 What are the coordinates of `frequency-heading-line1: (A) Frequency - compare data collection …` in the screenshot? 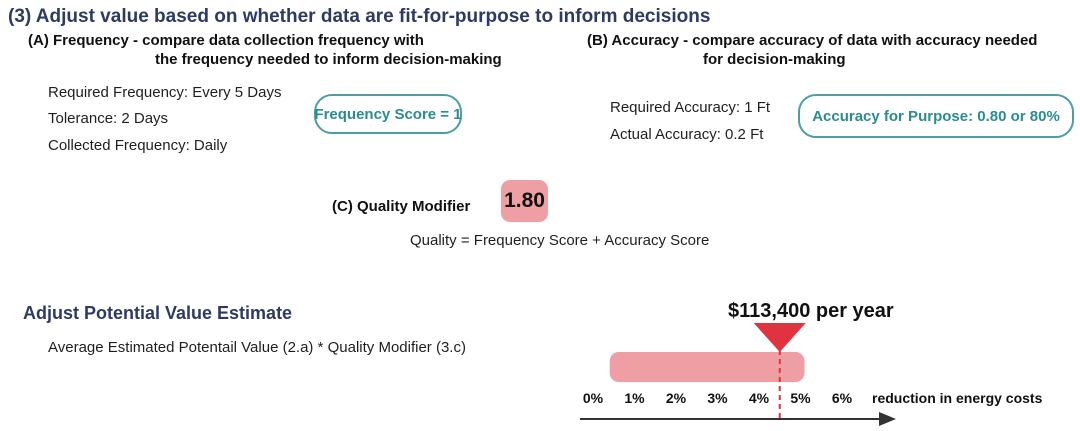 It's located at (226, 40).